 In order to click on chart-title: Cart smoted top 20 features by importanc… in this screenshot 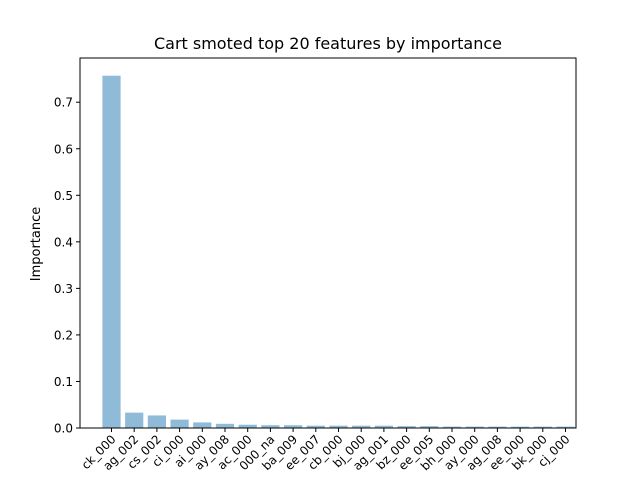, I will do `click(328, 43)`.